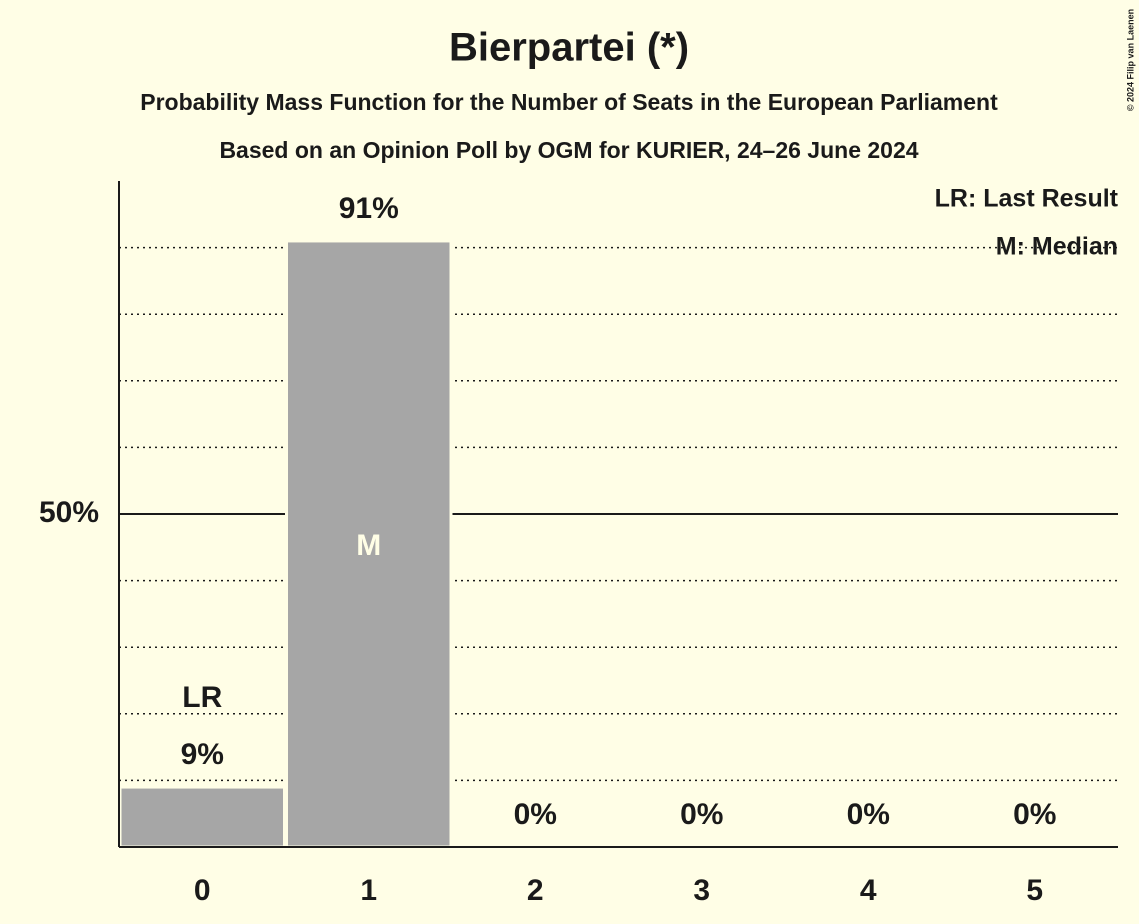  What do you see at coordinates (369, 208) in the screenshot?
I see `value-label: 91%` at bounding box center [369, 208].